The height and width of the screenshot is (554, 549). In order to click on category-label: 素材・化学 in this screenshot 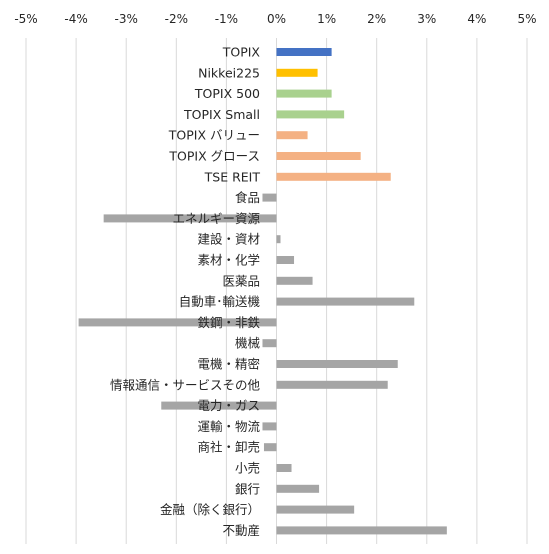, I will do `click(228, 260)`.